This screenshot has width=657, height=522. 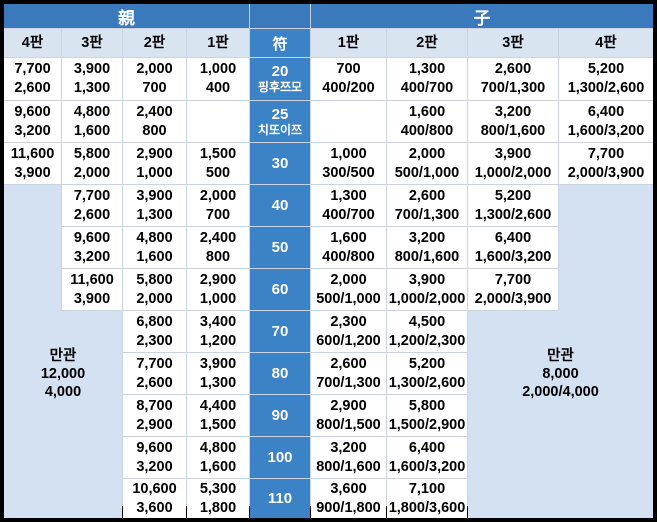 I want to click on child-mangan-region, so click(x=560, y=414).